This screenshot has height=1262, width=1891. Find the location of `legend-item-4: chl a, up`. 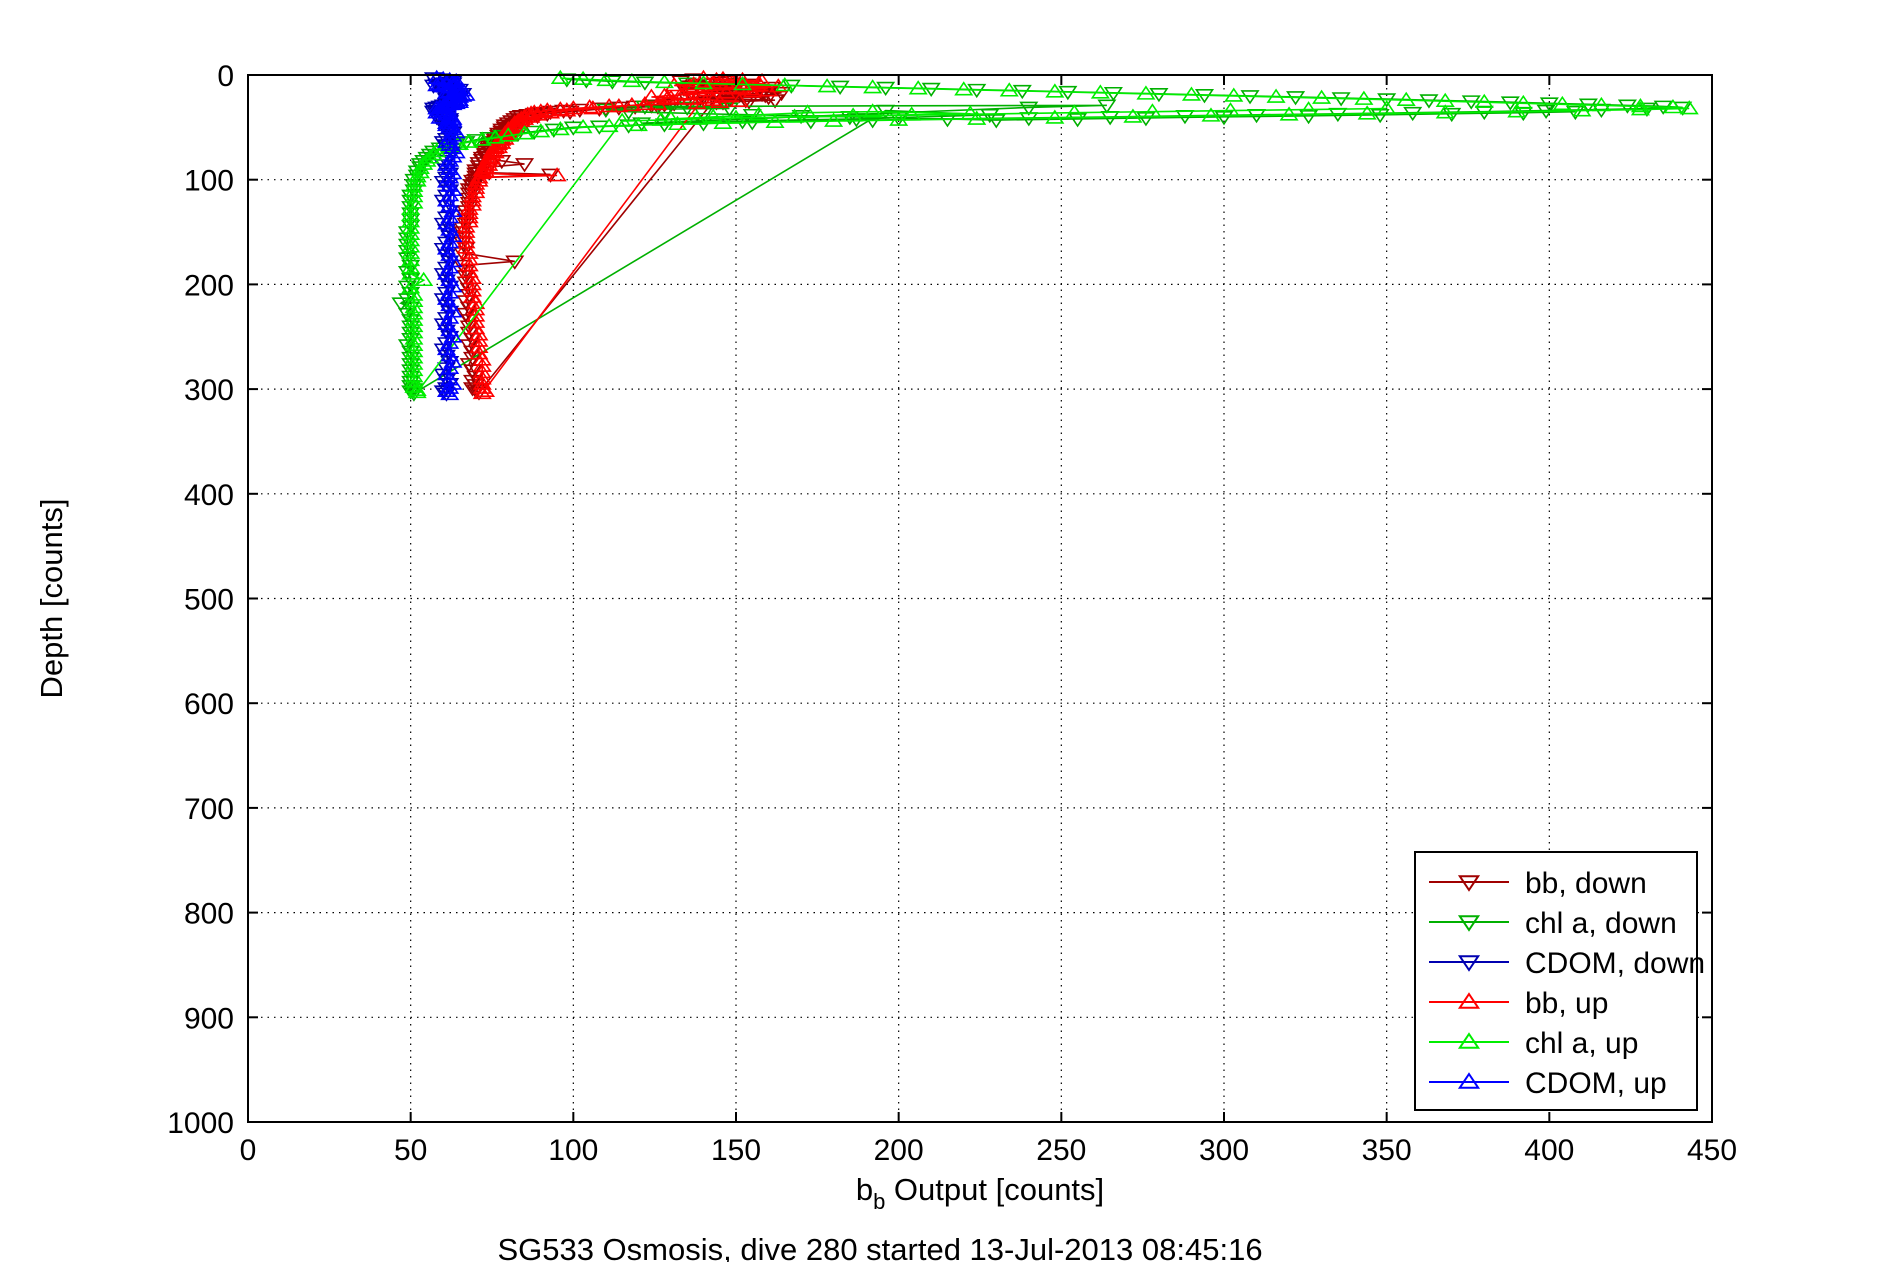

legend-item-4: chl a, up is located at coordinates (1533, 1043).